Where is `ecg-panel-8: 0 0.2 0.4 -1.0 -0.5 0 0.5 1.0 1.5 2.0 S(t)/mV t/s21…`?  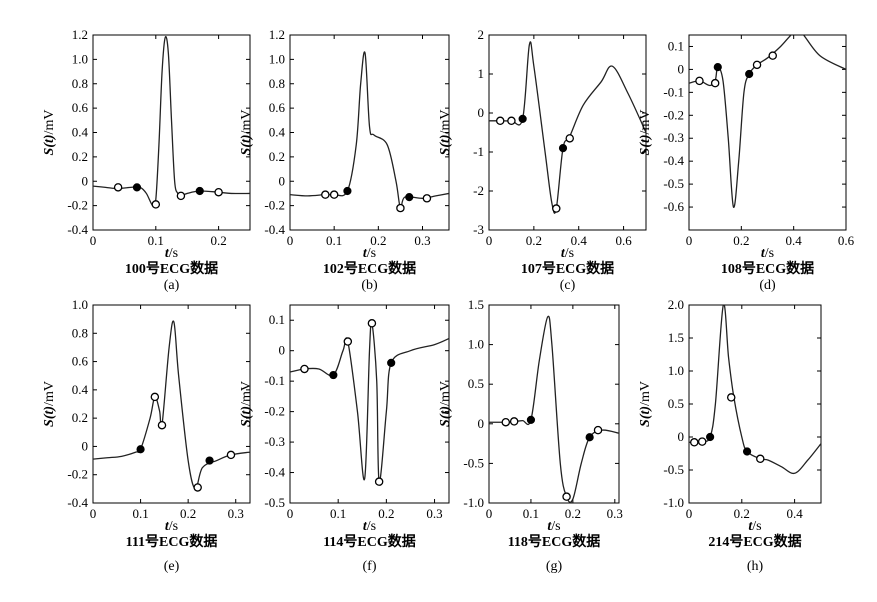 ecg-panel-8: 0 0.2 0.4 -1.0 -0.5 0 0.5 1.0 1.5 2.0 S(t)/mV t/s21… is located at coordinates (730, 435).